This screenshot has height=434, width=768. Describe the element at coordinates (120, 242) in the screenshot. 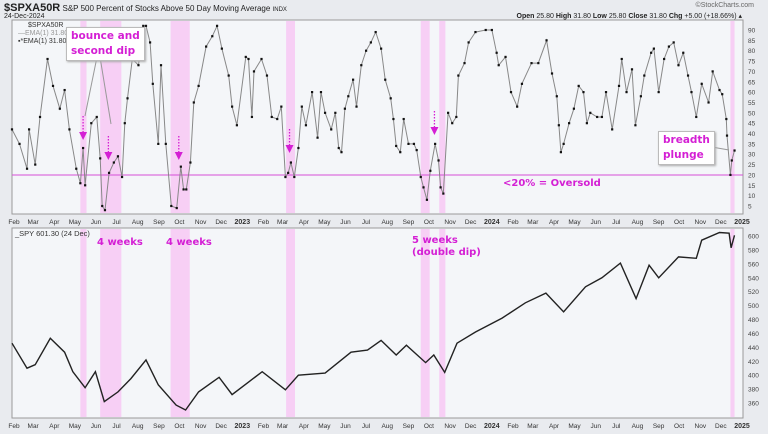

I see `weeks-label-1: 4 weeks` at that location.